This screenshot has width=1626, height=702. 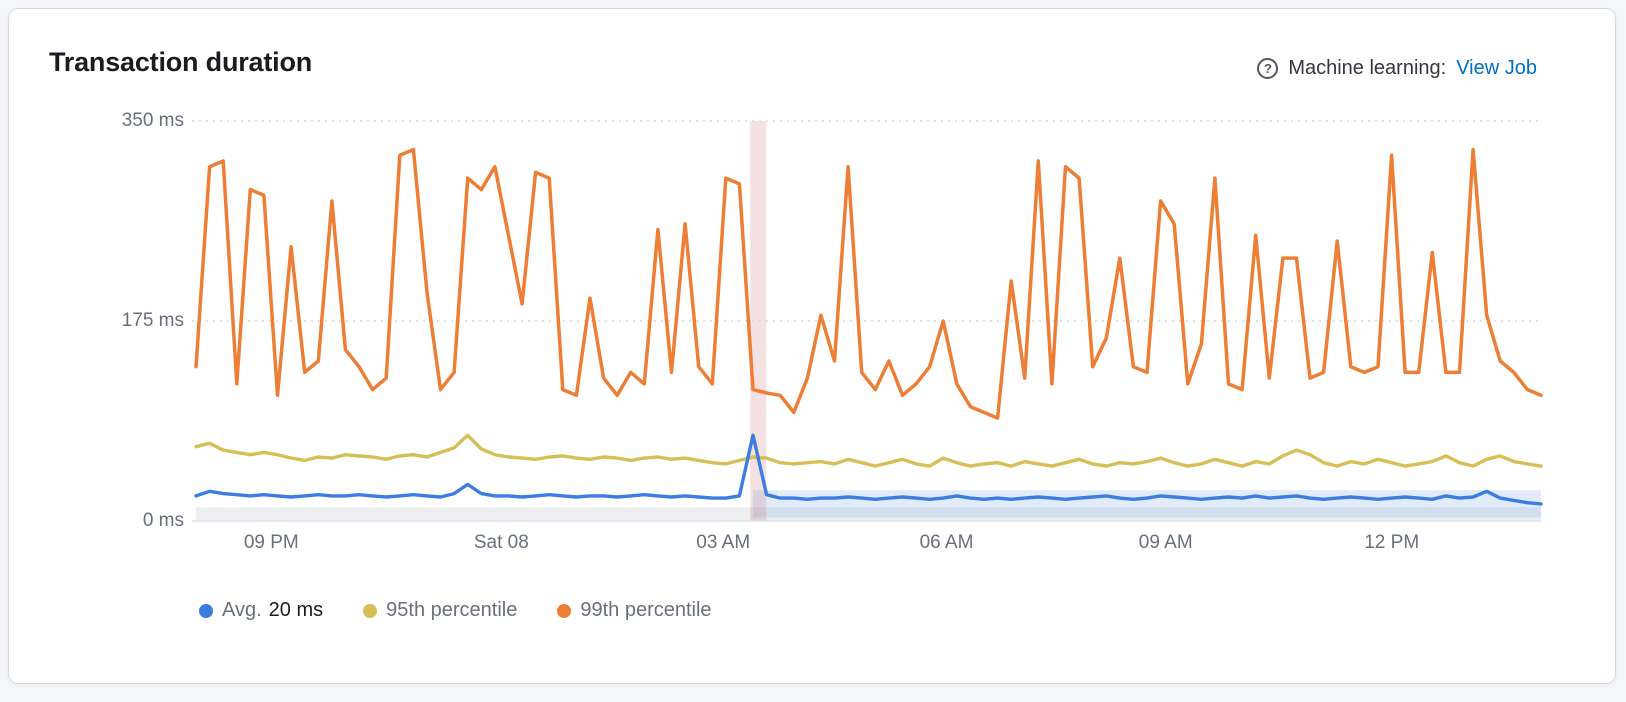 I want to click on x-axis-tick-label: 12 PM, so click(x=1392, y=542).